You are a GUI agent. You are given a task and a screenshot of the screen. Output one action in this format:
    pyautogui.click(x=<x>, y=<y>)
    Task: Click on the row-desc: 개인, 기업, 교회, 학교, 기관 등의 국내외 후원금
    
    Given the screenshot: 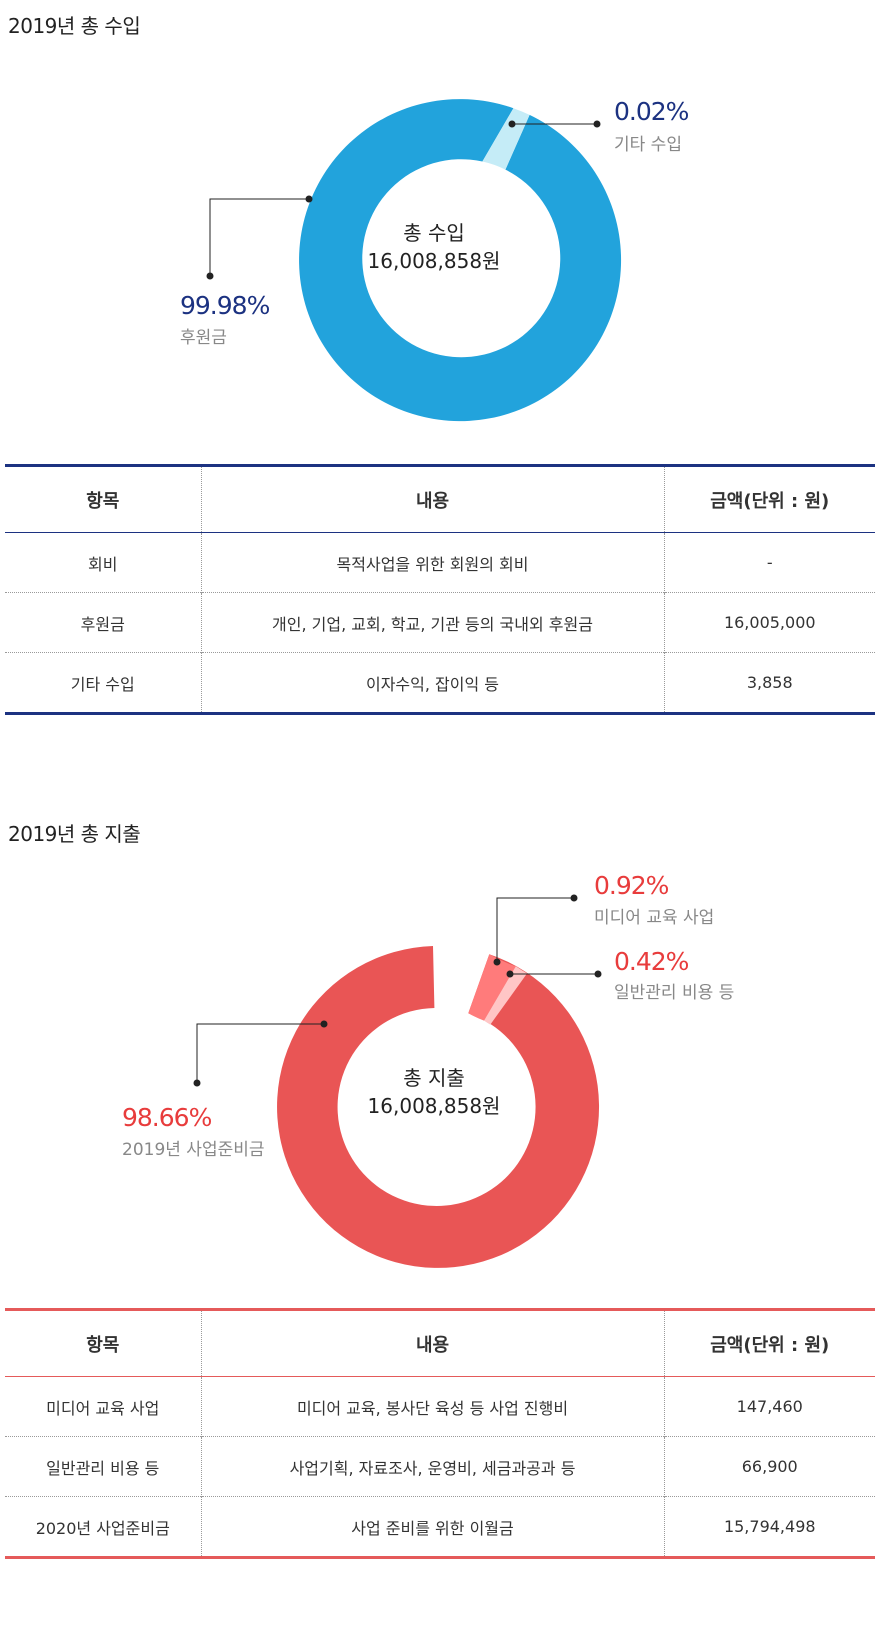 What is the action you would take?
    pyautogui.click(x=432, y=622)
    